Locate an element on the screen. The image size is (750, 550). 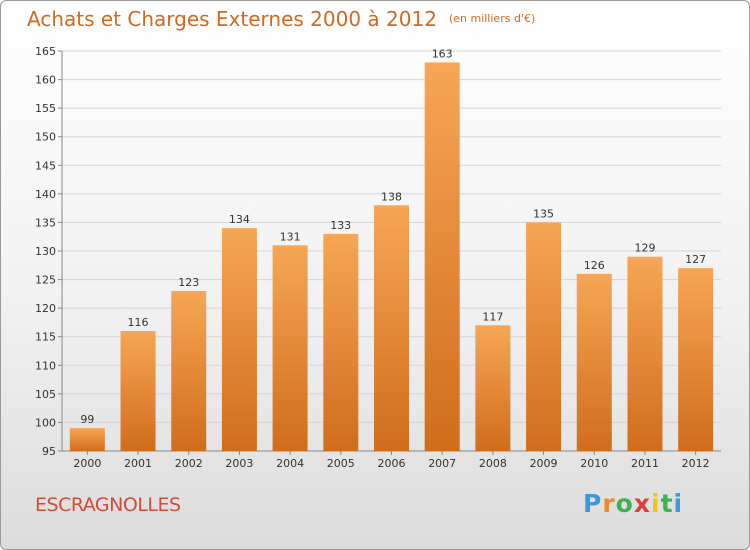
proxiti-logo: Proxiti is located at coordinates (633, 503).